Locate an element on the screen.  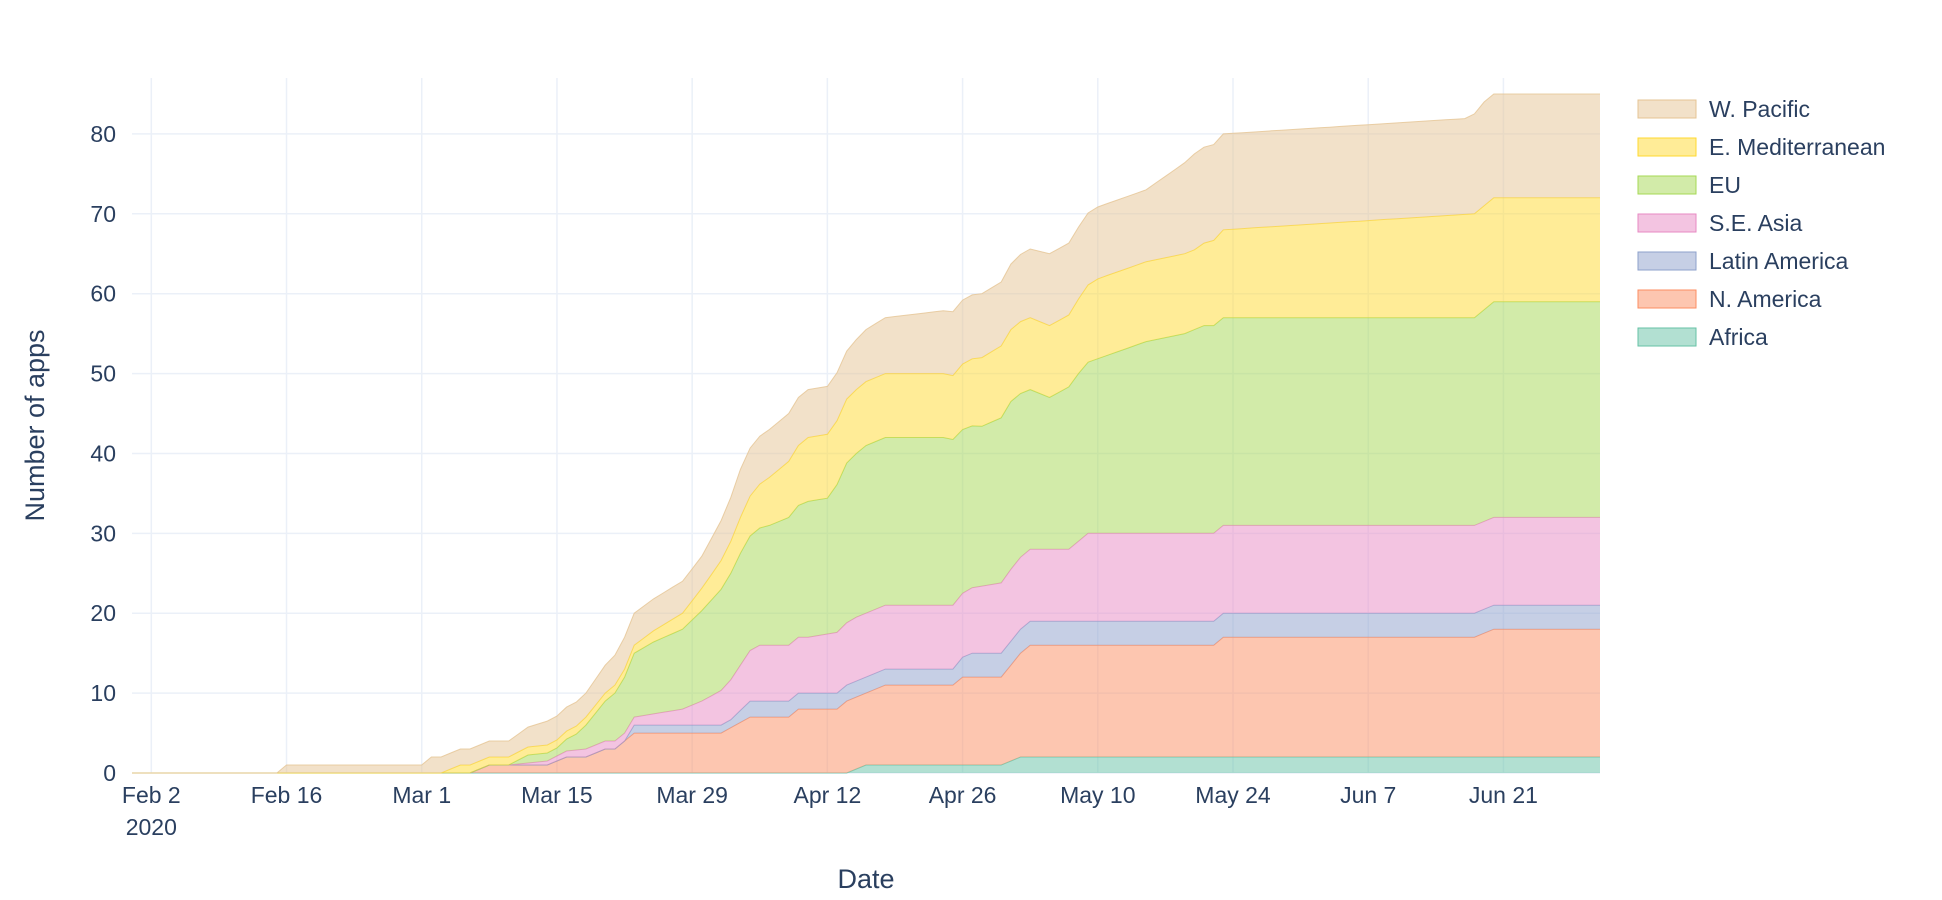
x-tick-label: Mar 15 is located at coordinates (557, 795).